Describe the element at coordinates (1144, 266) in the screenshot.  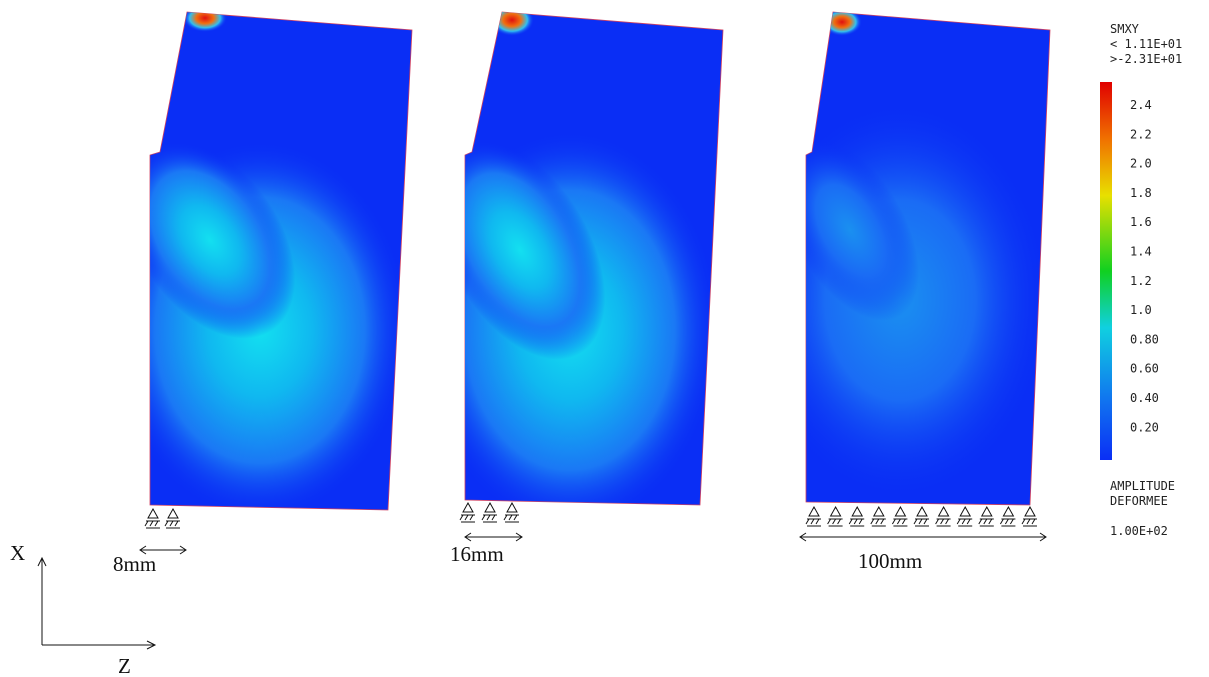
I see `legend-labels: 2.4 2.2 2.0 1.8 1.6 1.4 1.2 1.0 0.80 0.60 0.40 0.20` at that location.